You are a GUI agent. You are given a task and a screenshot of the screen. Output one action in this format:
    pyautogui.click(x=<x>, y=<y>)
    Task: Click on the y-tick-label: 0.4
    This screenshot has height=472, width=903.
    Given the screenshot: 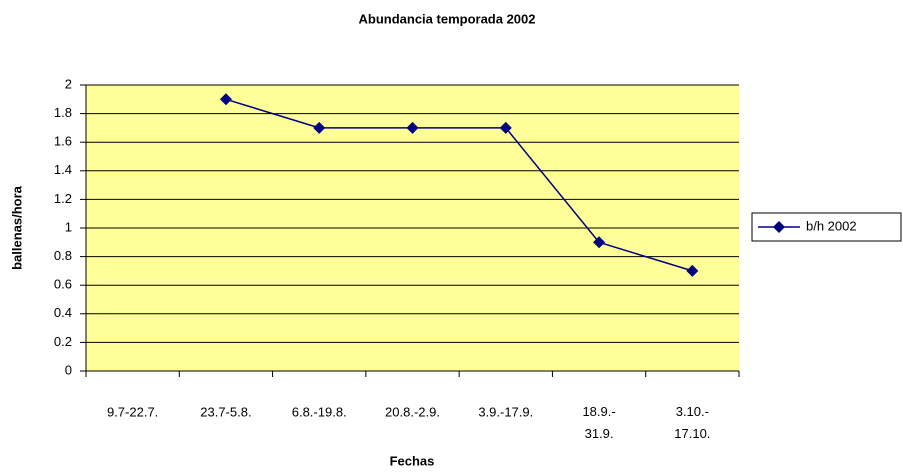 What is the action you would take?
    pyautogui.click(x=63, y=312)
    